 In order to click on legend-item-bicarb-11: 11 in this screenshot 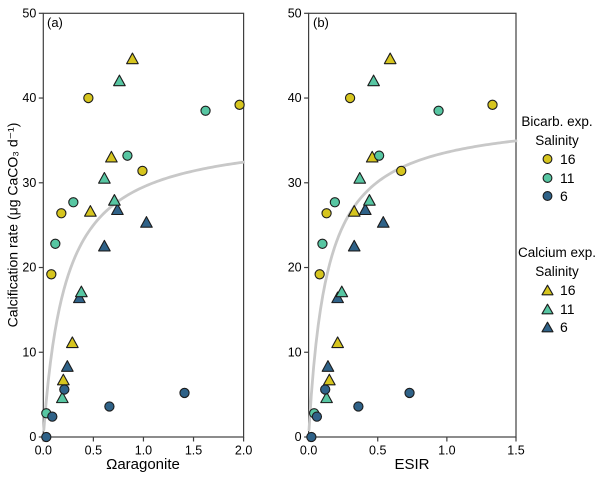, I will do `click(557, 178)`.